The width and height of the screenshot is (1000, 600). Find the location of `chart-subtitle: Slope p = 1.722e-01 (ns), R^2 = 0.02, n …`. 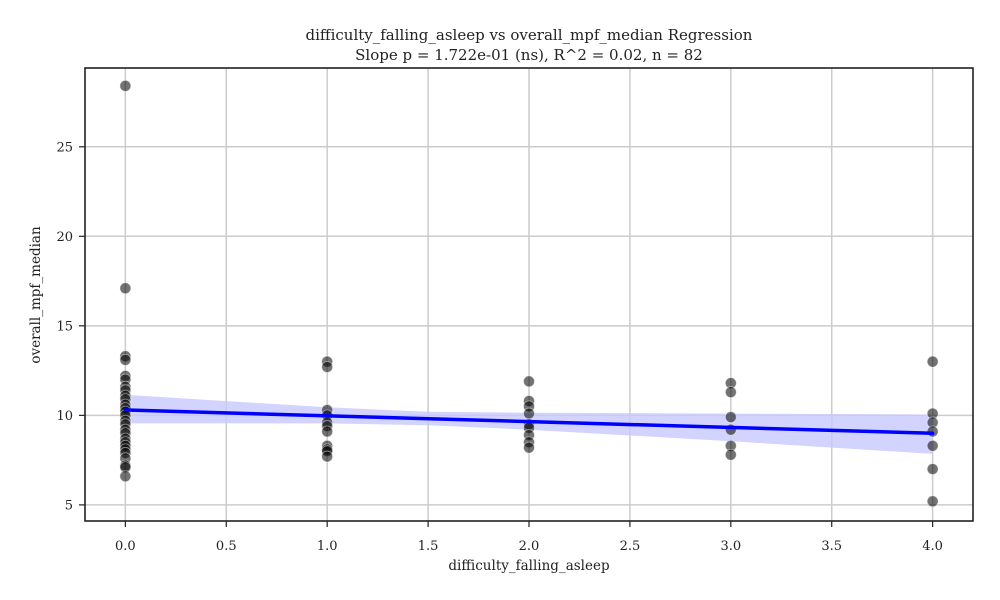

chart-subtitle: Slope p = 1.722e-01 (ns), R^2 = 0.02, n … is located at coordinates (529, 55).